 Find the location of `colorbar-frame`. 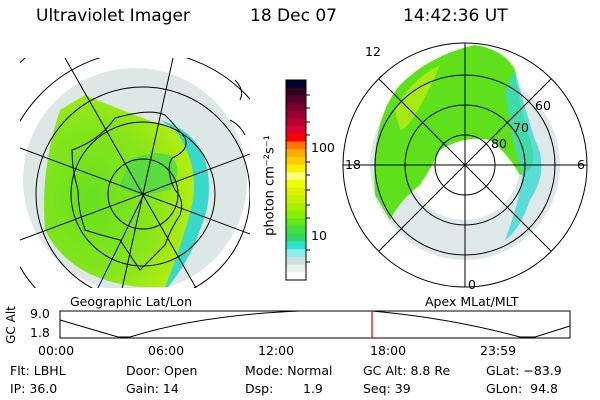

colorbar-frame is located at coordinates (296, 180).